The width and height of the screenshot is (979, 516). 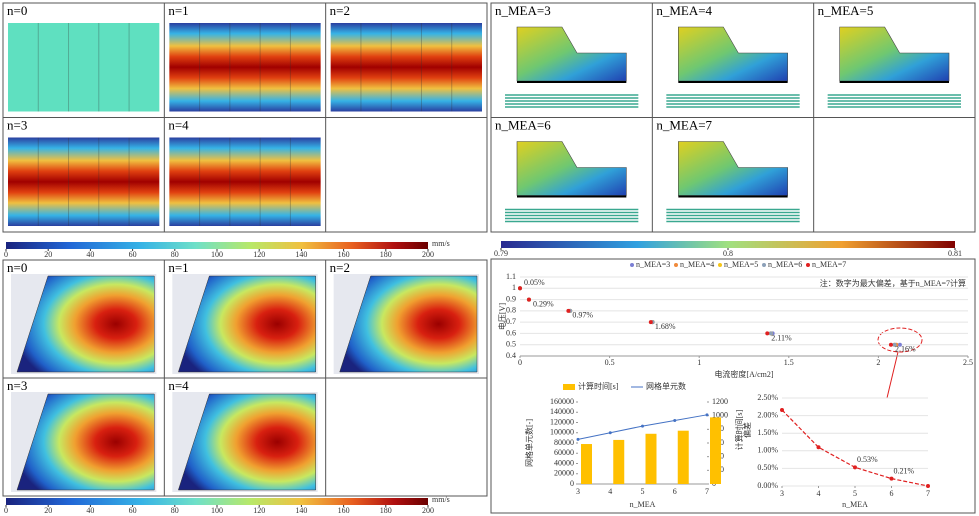 What do you see at coordinates (653, 264) in the screenshot?
I see `legend-label: n_MEA=3` at bounding box center [653, 264].